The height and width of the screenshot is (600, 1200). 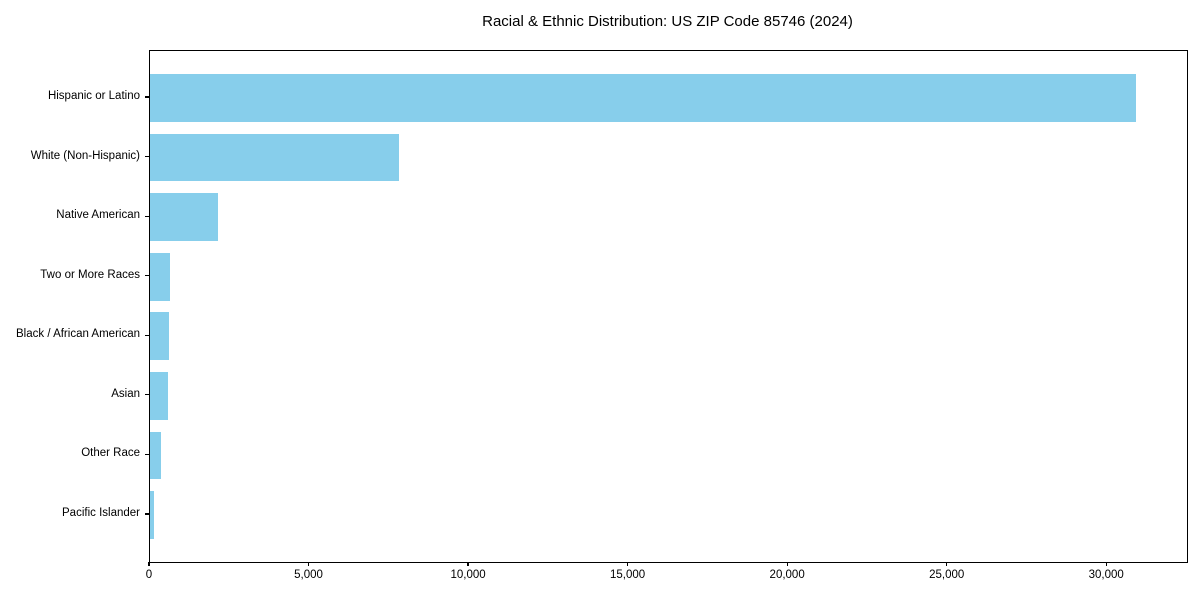 What do you see at coordinates (78, 334) in the screenshot?
I see `y-tick-label: Black / African American` at bounding box center [78, 334].